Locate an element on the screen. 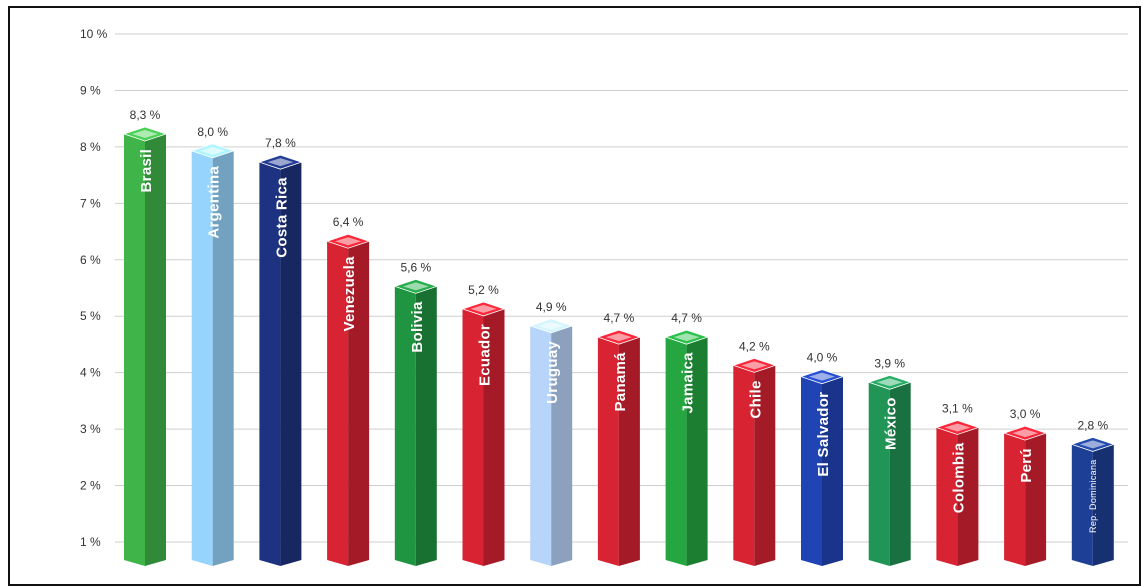 The height and width of the screenshot is (586, 1143). y-tick-label: 2 % is located at coordinates (90, 486).